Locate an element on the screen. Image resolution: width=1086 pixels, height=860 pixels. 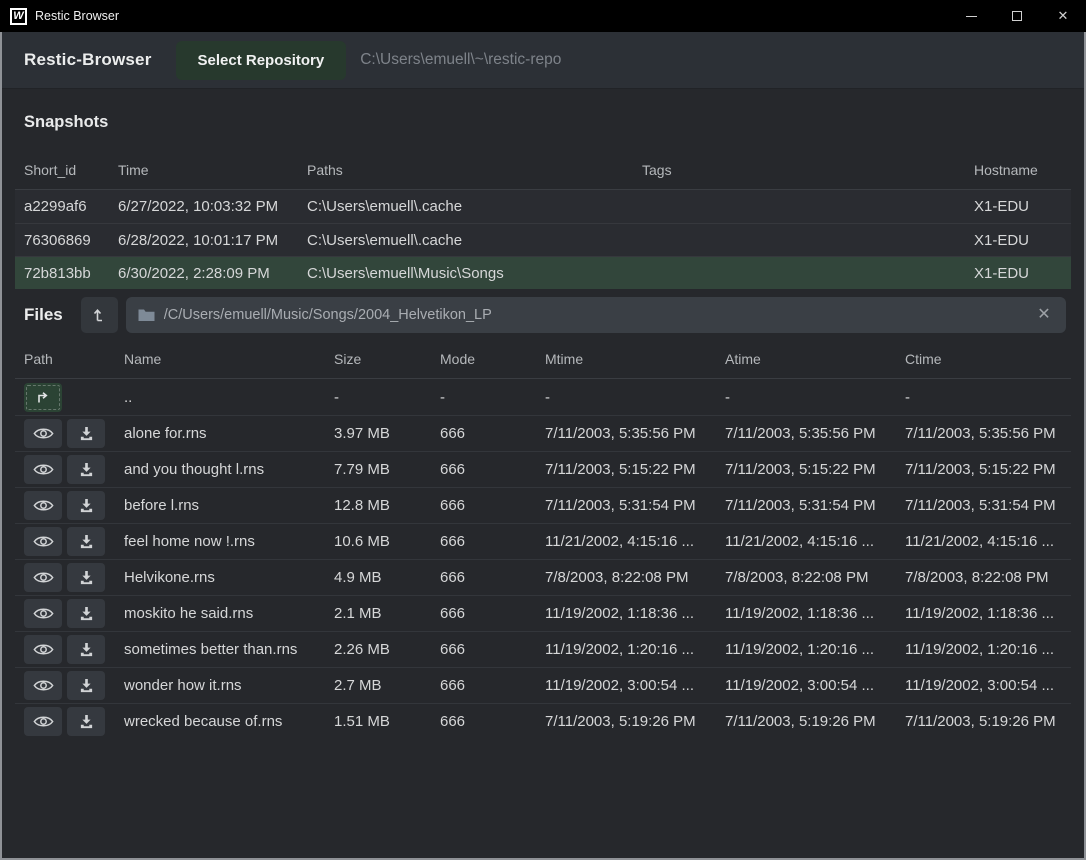
app-icon: W is located at coordinates (18, 16).